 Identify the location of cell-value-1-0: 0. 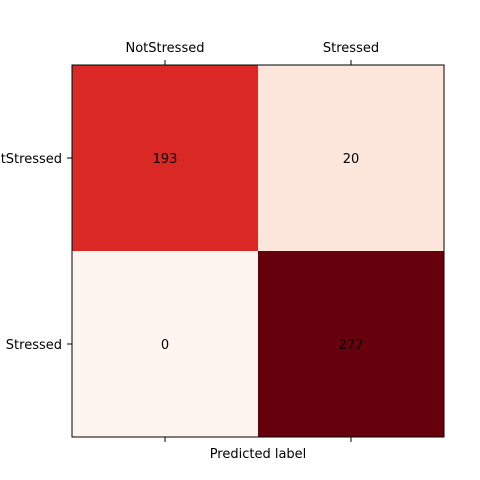
(165, 345).